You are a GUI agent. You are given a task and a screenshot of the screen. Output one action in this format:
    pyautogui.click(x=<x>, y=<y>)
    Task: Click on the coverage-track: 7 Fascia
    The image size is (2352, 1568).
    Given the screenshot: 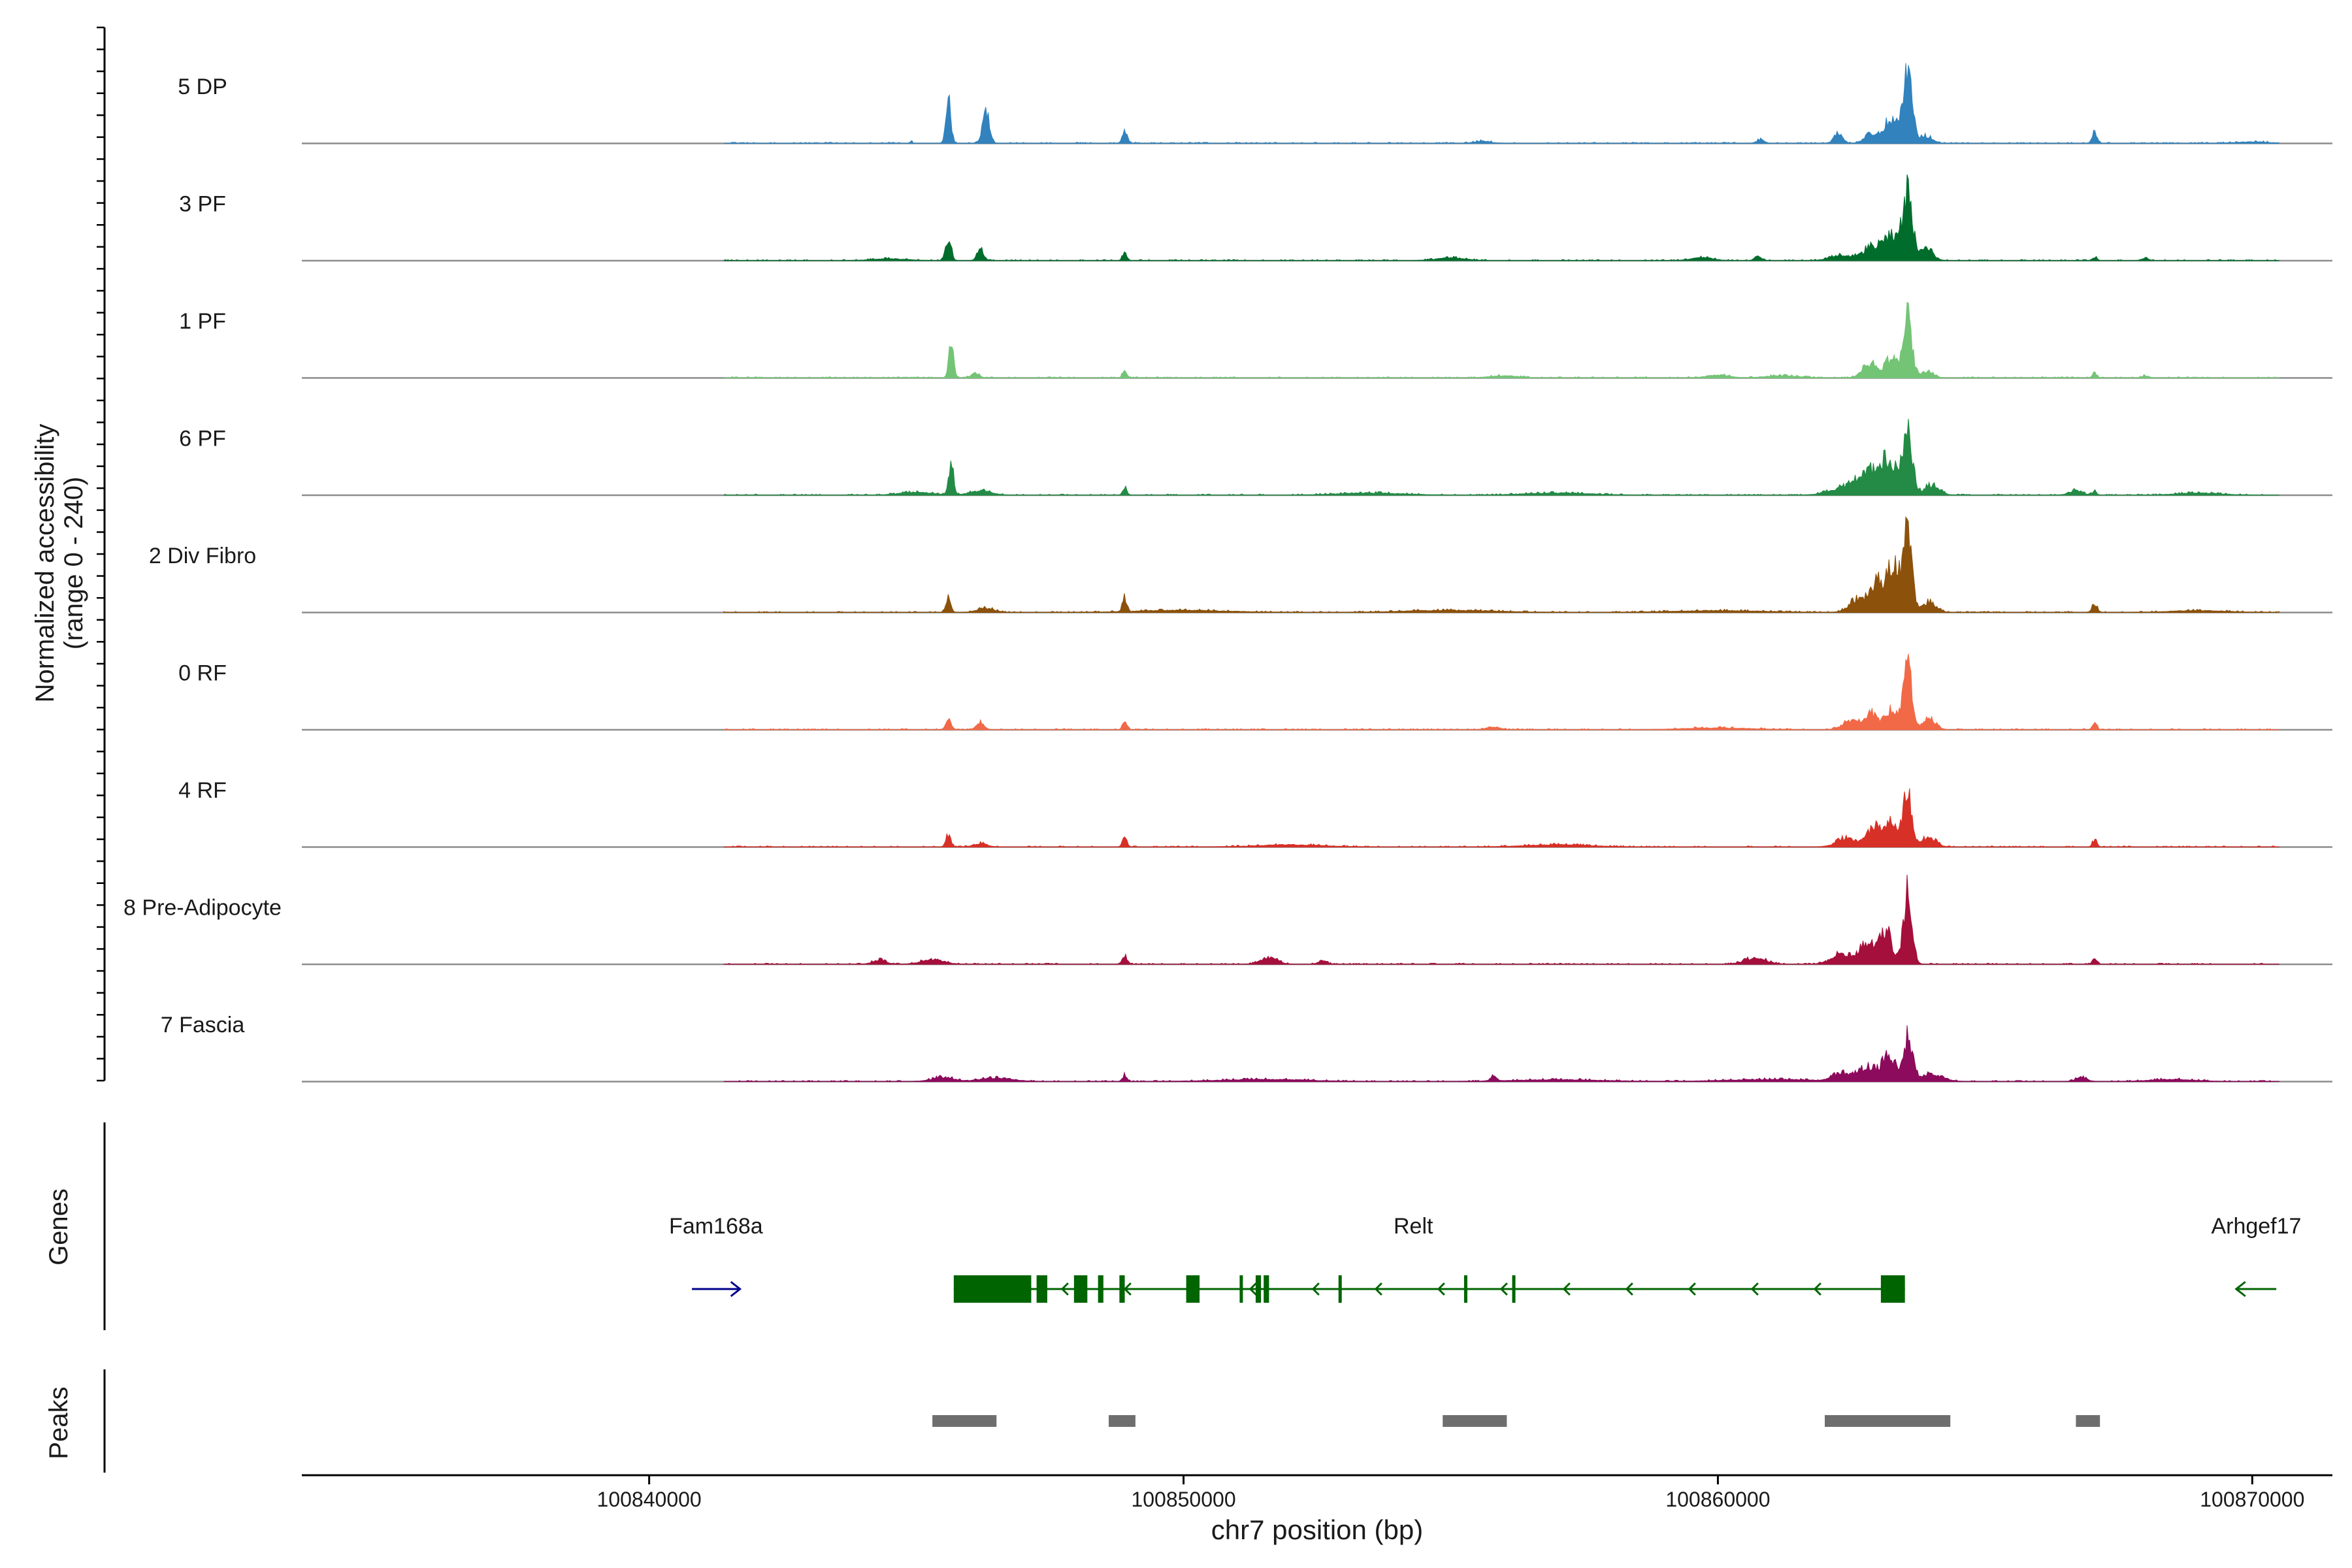 What is the action you would take?
    pyautogui.click(x=1246, y=1048)
    